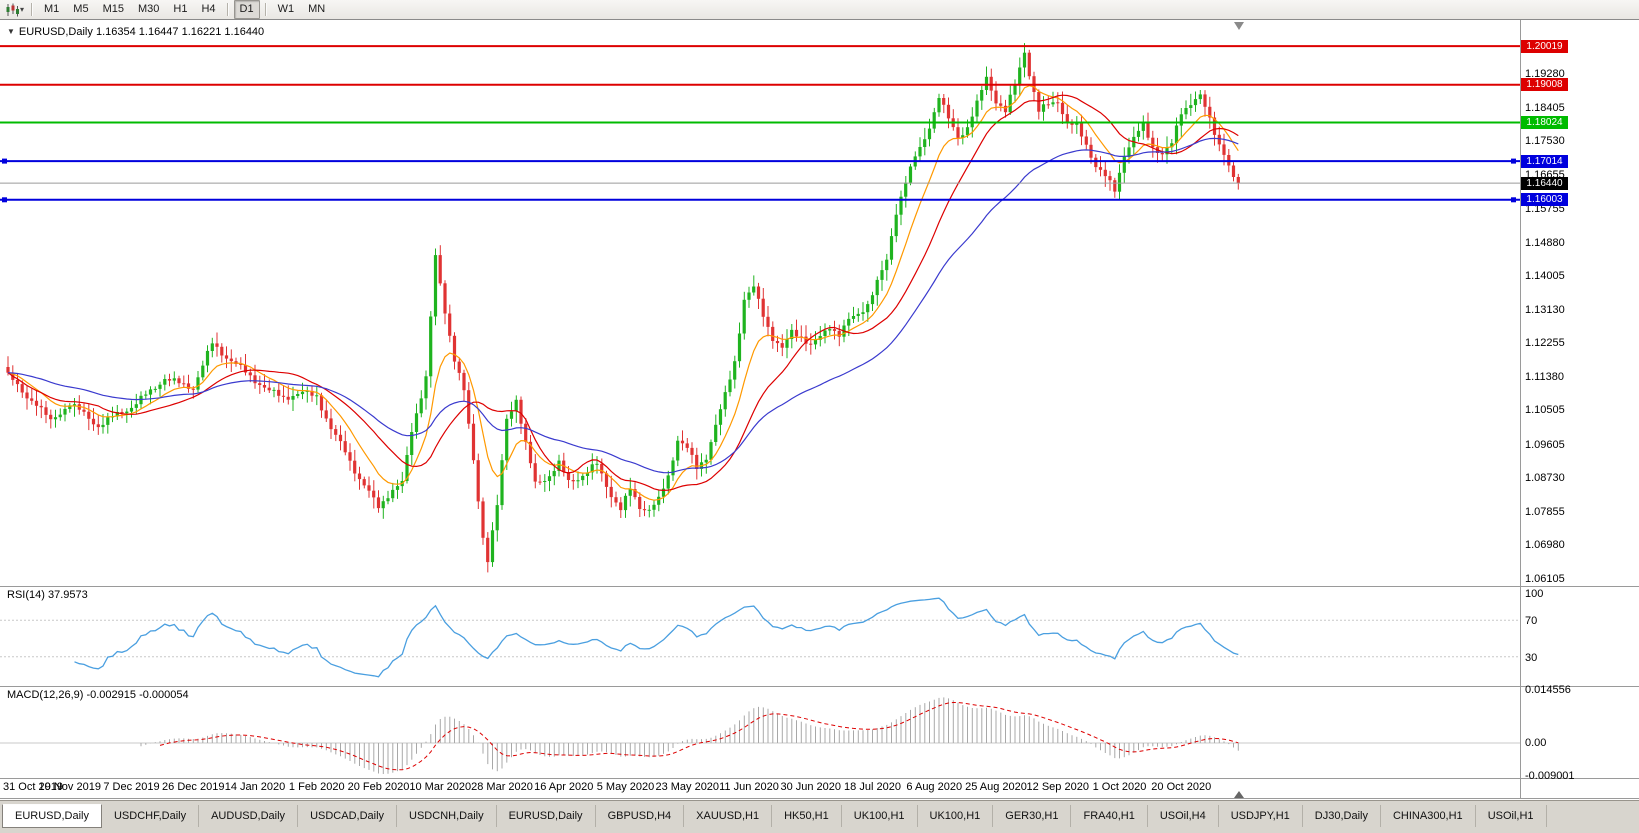  Describe the element at coordinates (625, 787) in the screenshot. I see `date-axis-label: 5 May 2020` at that location.